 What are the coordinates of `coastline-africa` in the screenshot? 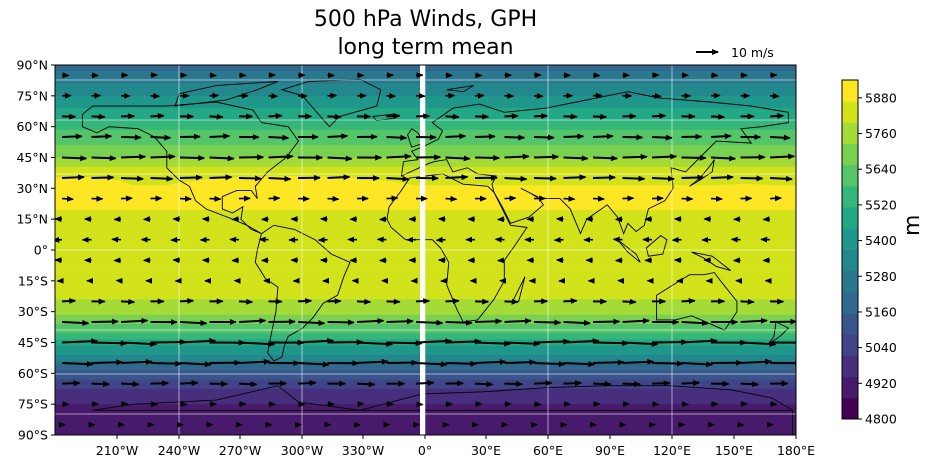 It's located at (457, 248).